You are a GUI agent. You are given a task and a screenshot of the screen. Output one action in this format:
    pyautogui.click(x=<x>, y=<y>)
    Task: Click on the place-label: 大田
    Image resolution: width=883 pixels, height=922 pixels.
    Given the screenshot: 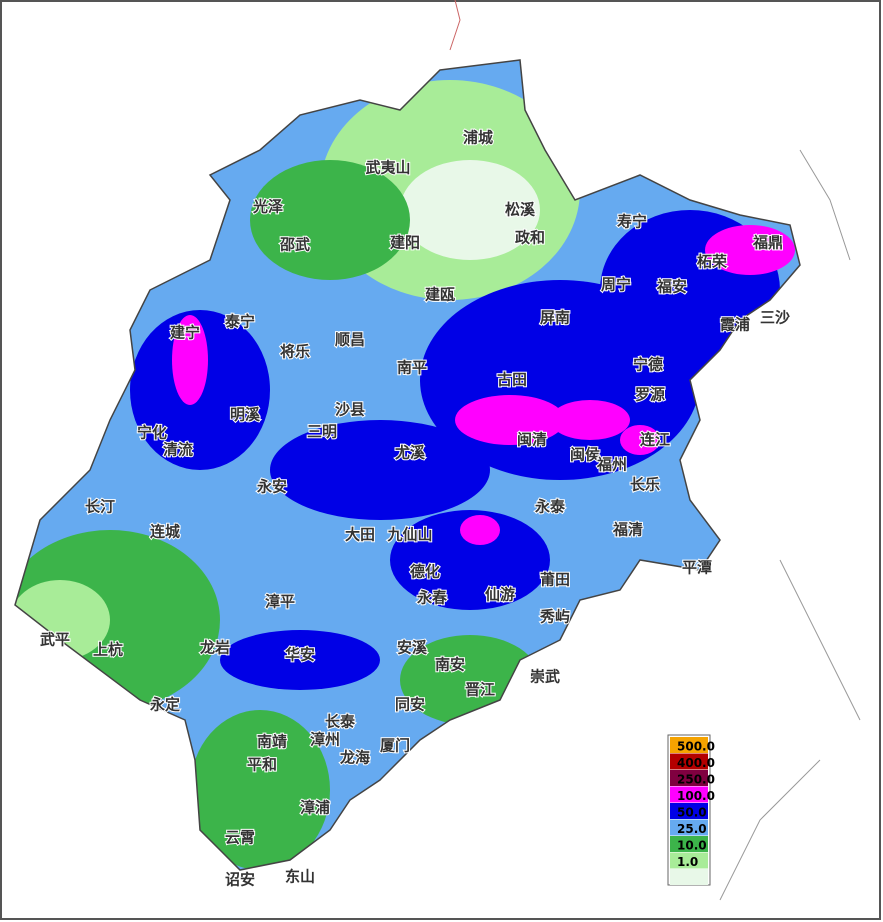 What is the action you would take?
    pyautogui.click(x=360, y=535)
    